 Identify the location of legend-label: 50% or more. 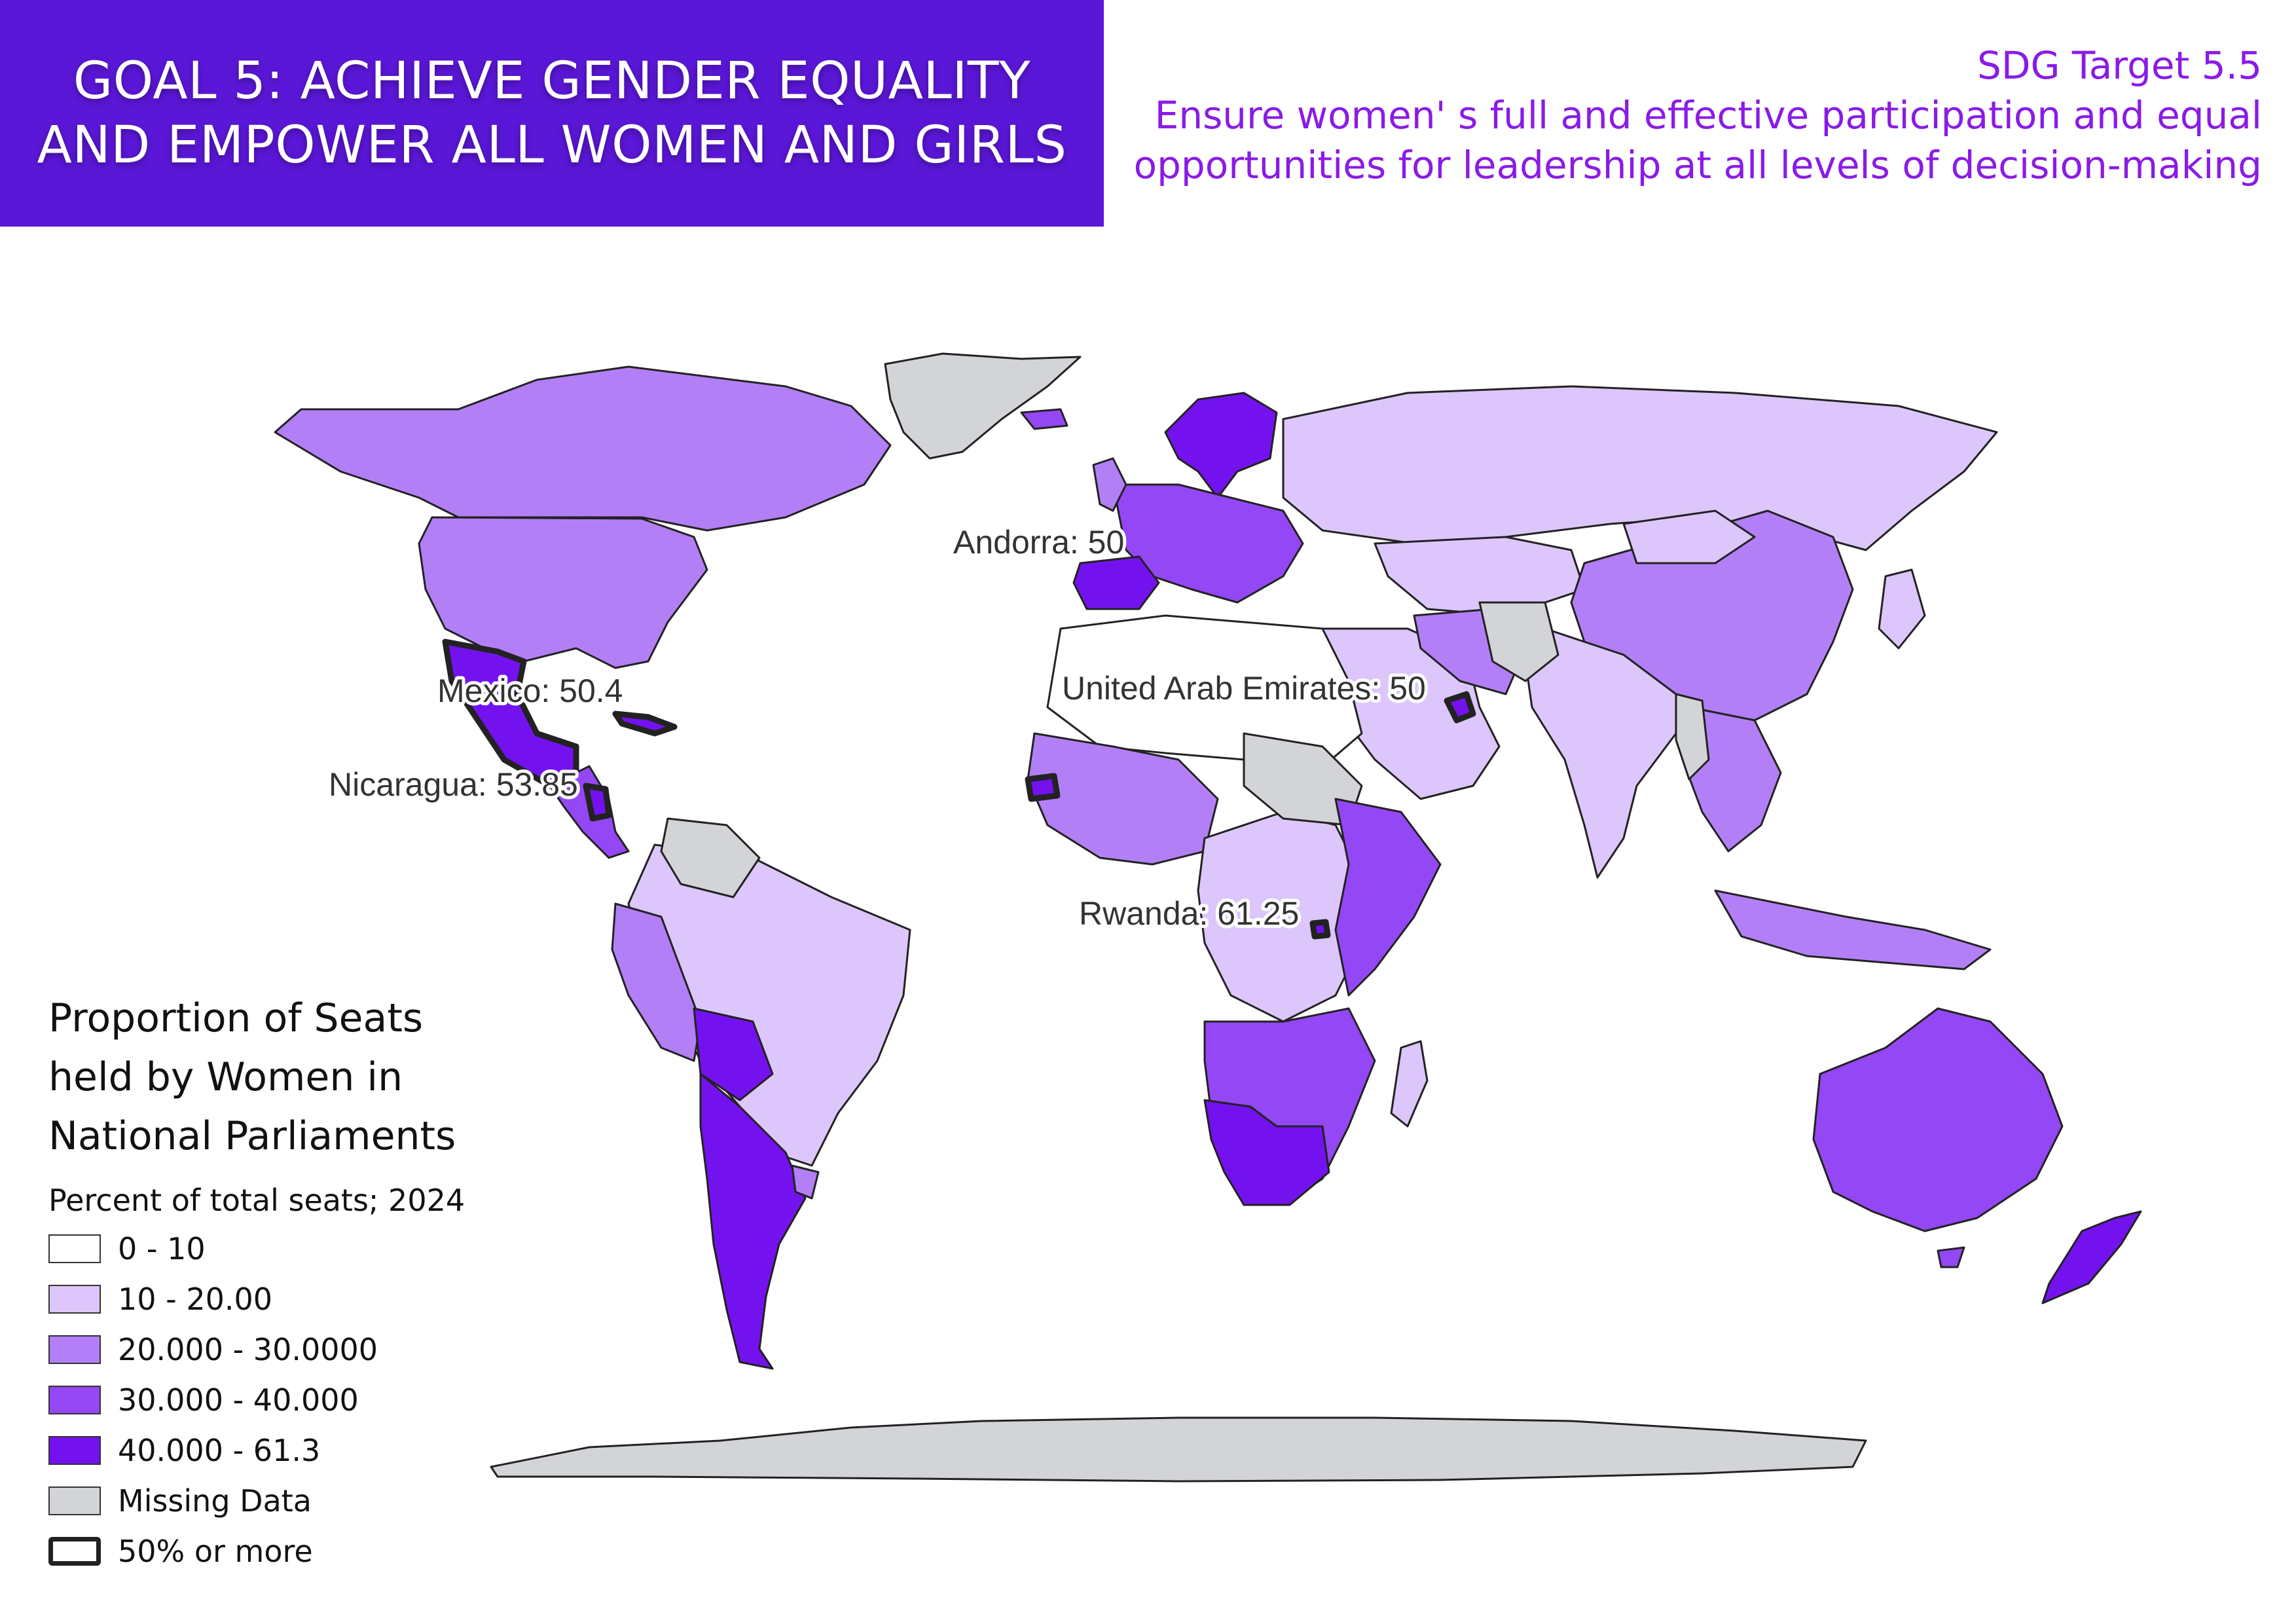
(215, 1551).